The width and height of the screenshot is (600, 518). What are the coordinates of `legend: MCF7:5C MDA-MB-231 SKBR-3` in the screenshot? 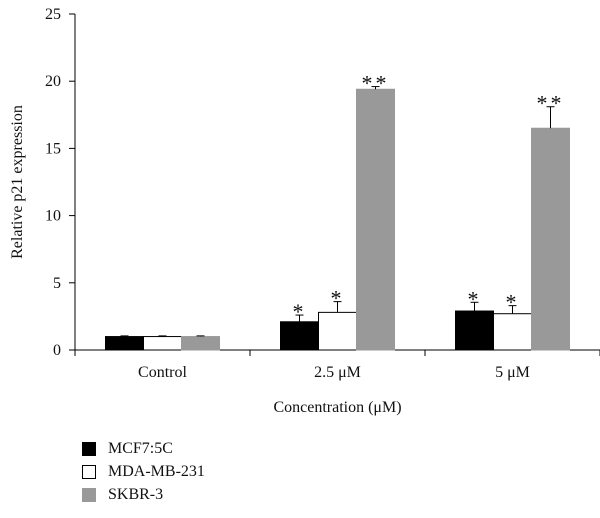 It's located at (143, 471).